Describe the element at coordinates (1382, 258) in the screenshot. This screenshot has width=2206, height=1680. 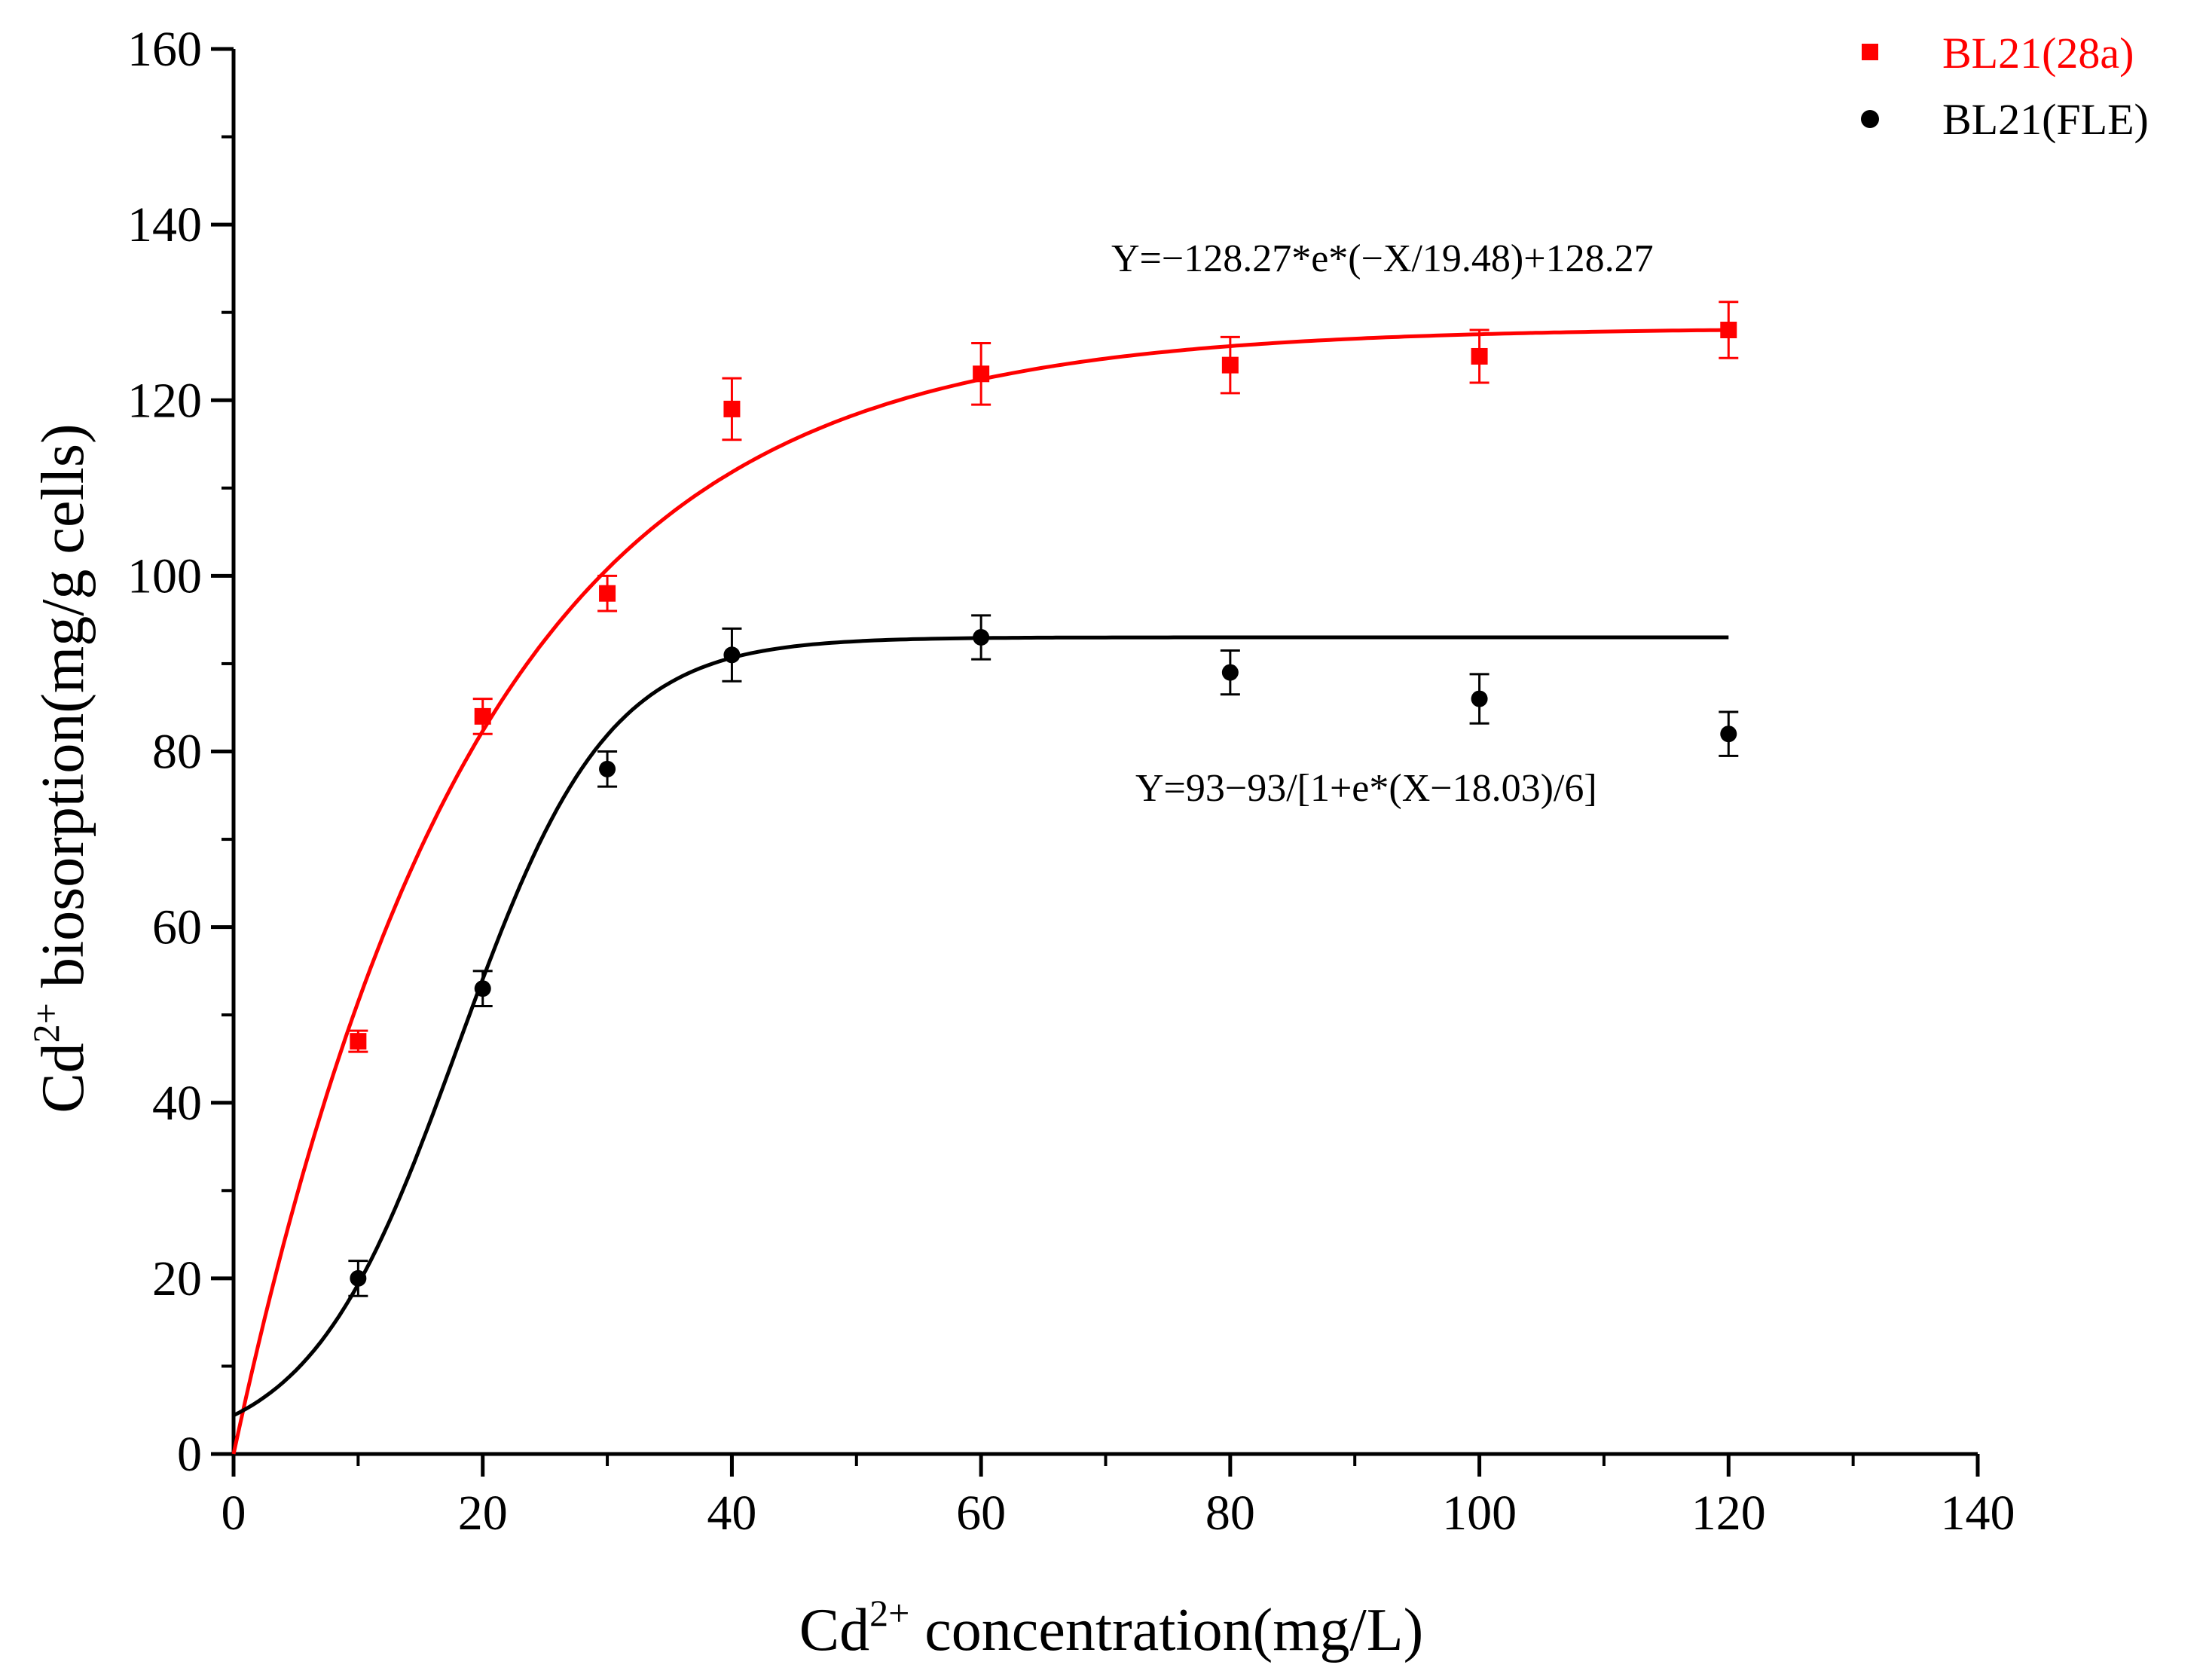
I see `equation-bl21-28a: Y=−128.27*e*(−X/19.48)+128.27` at that location.